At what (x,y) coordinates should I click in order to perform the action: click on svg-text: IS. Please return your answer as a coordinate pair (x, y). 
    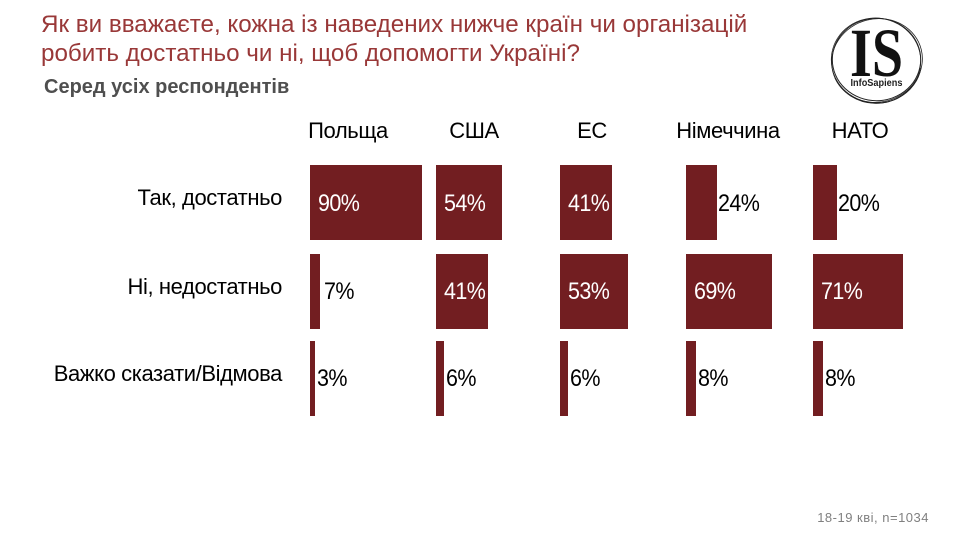
    Looking at the image, I should click on (876, 53).